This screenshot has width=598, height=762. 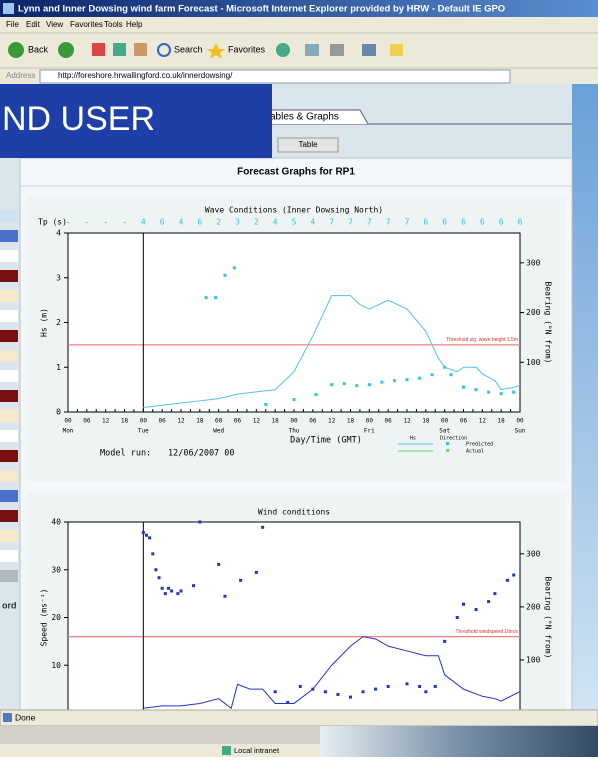 What do you see at coordinates (413, 439) in the screenshot?
I see `legend-hs: Hs` at bounding box center [413, 439].